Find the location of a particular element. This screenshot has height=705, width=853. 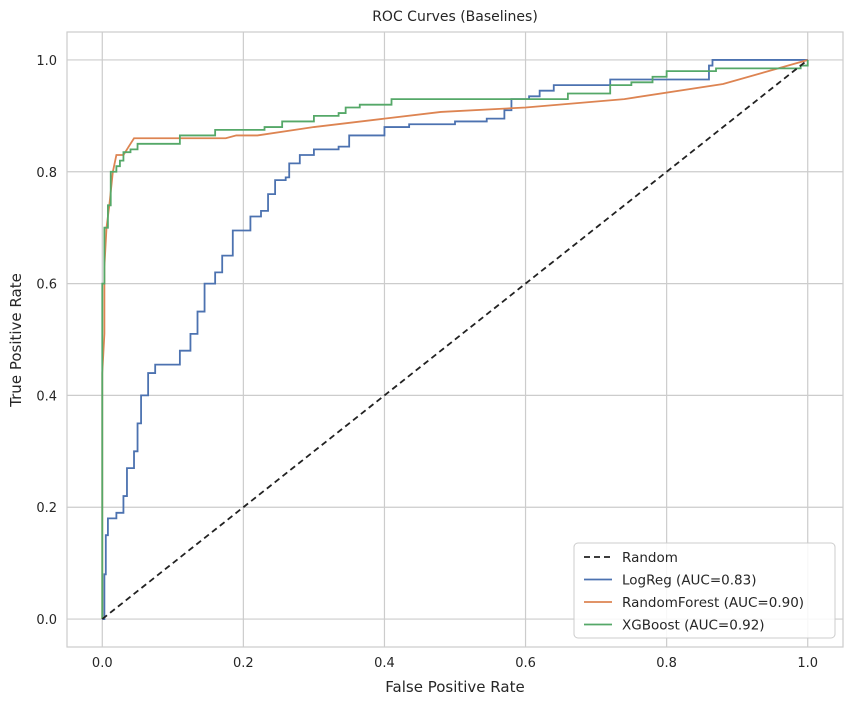

y-tick-label: 0.4 is located at coordinates (46, 396).